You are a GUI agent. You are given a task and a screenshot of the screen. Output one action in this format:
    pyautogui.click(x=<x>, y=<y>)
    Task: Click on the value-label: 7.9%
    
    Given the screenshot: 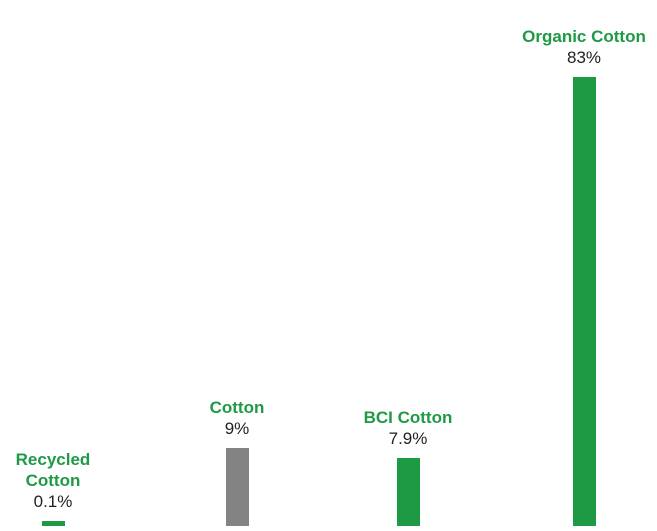 What is the action you would take?
    pyautogui.click(x=408, y=438)
    